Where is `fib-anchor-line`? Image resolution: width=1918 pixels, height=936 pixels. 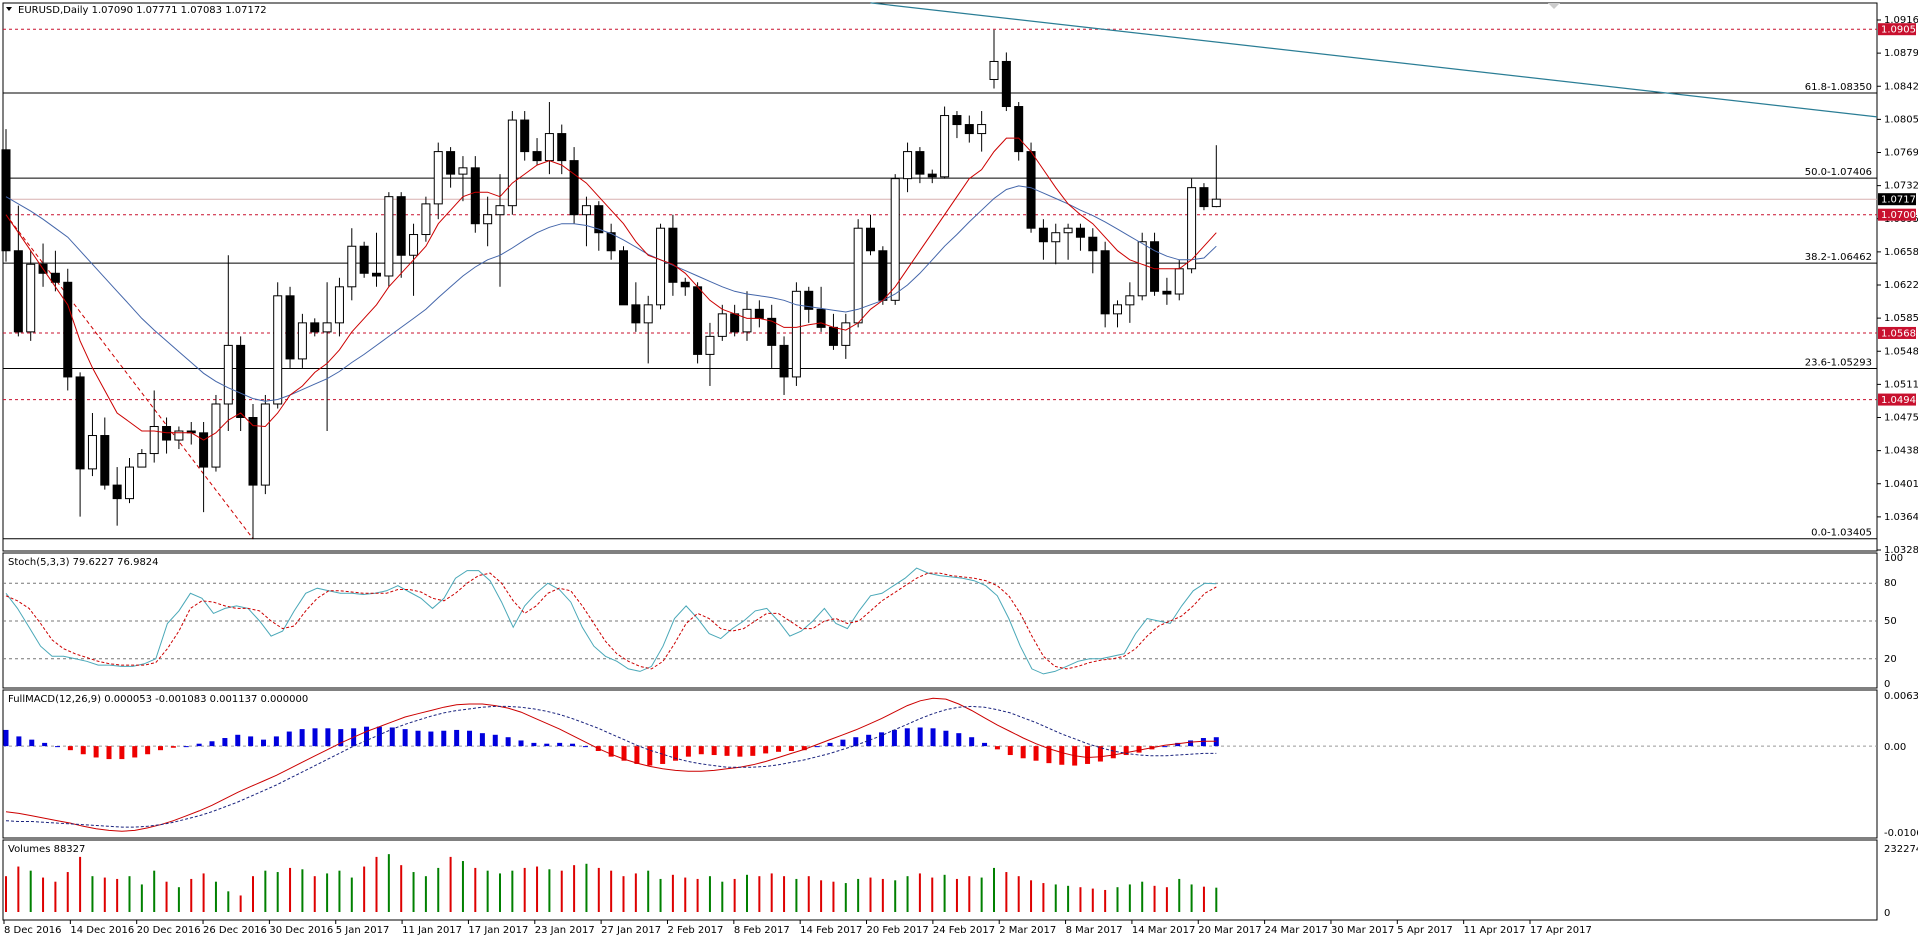
fib-anchor-line is located at coordinates (129, 377).